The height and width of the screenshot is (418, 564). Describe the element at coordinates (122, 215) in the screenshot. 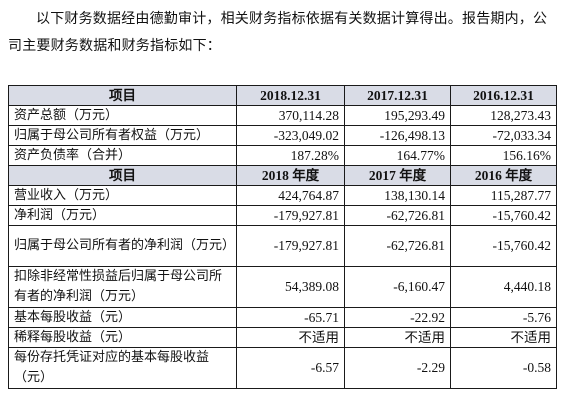

I see `row-label: 净利润（万元）` at that location.